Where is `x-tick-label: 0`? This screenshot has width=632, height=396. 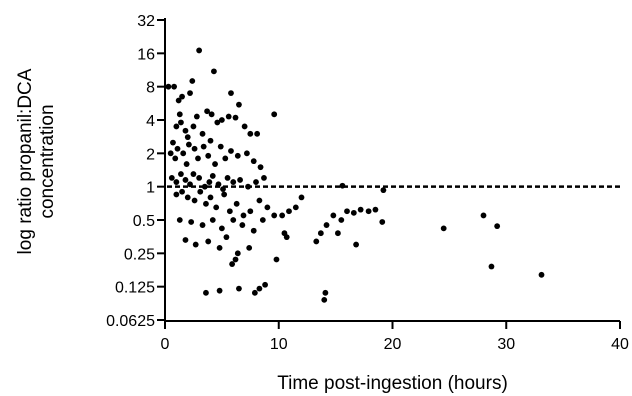
x-tick-label: 0 is located at coordinates (165, 344).